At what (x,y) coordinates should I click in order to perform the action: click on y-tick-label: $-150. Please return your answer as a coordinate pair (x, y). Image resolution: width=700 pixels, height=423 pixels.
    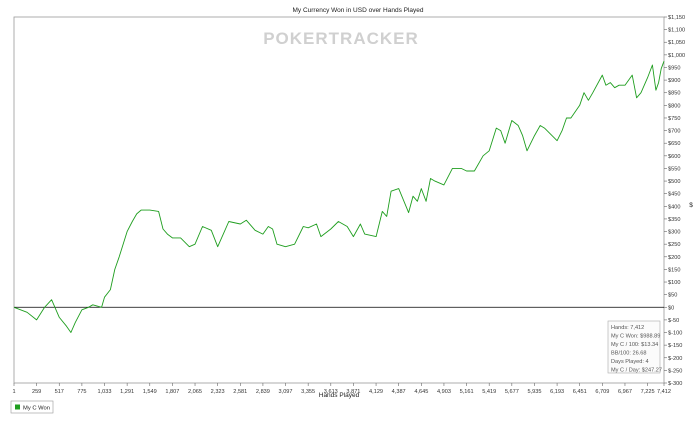
    Looking at the image, I should click on (675, 346).